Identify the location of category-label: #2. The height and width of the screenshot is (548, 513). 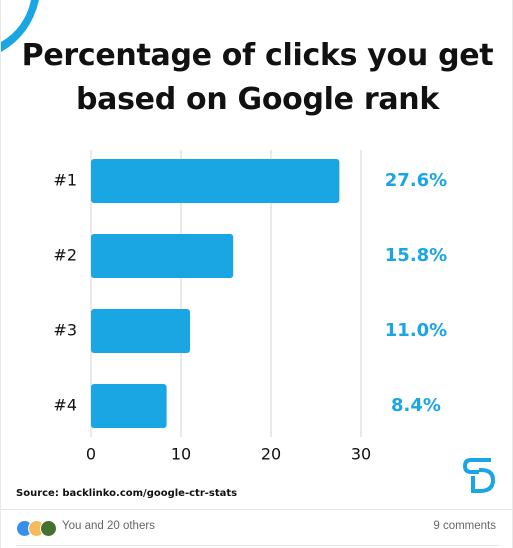
(65, 255).